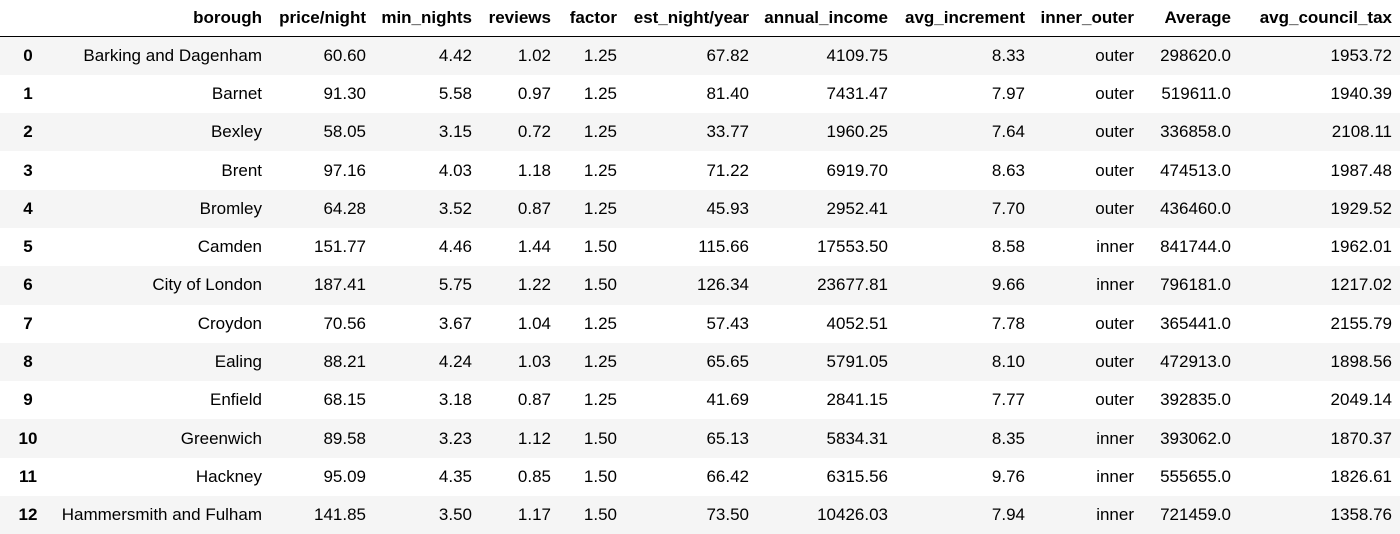  What do you see at coordinates (1361, 400) in the screenshot?
I see `table-cell: 2049.14` at bounding box center [1361, 400].